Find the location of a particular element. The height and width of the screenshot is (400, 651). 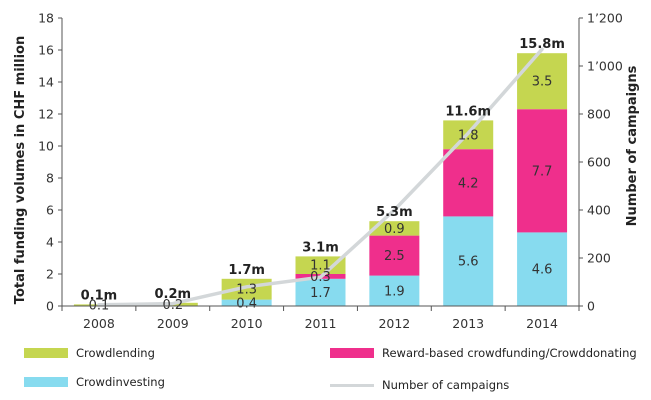

bar-segment-crowdinvesting-2012 is located at coordinates (394, 290).